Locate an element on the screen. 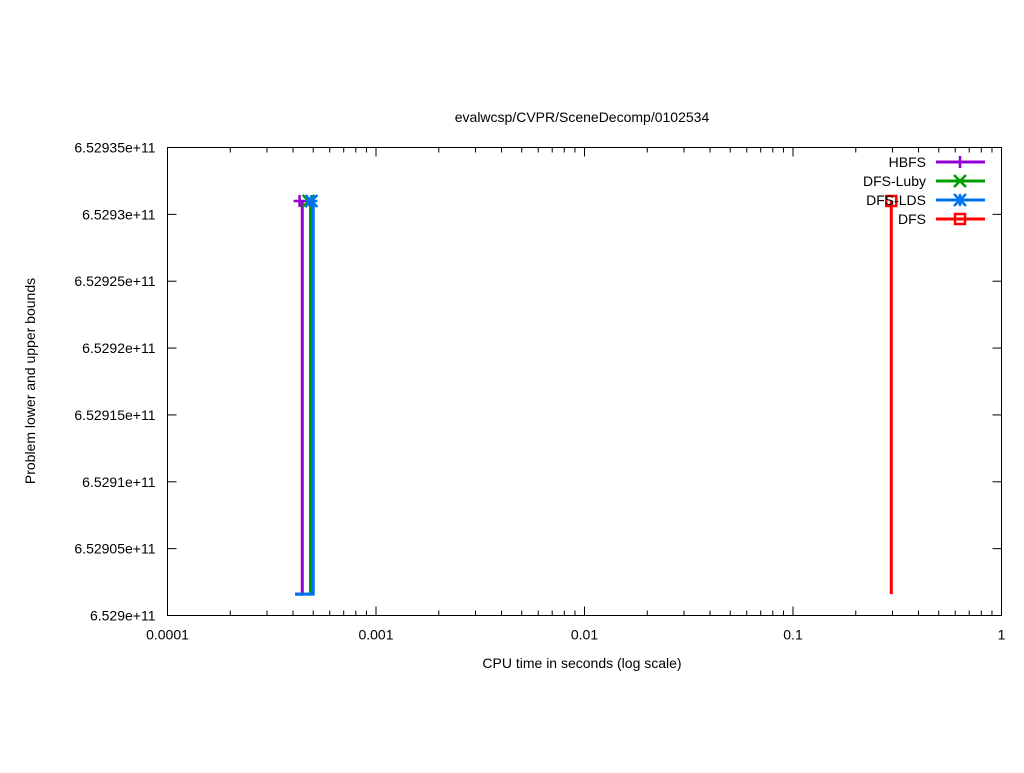 This screenshot has height=773, width=1024. y-tick-label: 6.52925e+11 is located at coordinates (114, 281).